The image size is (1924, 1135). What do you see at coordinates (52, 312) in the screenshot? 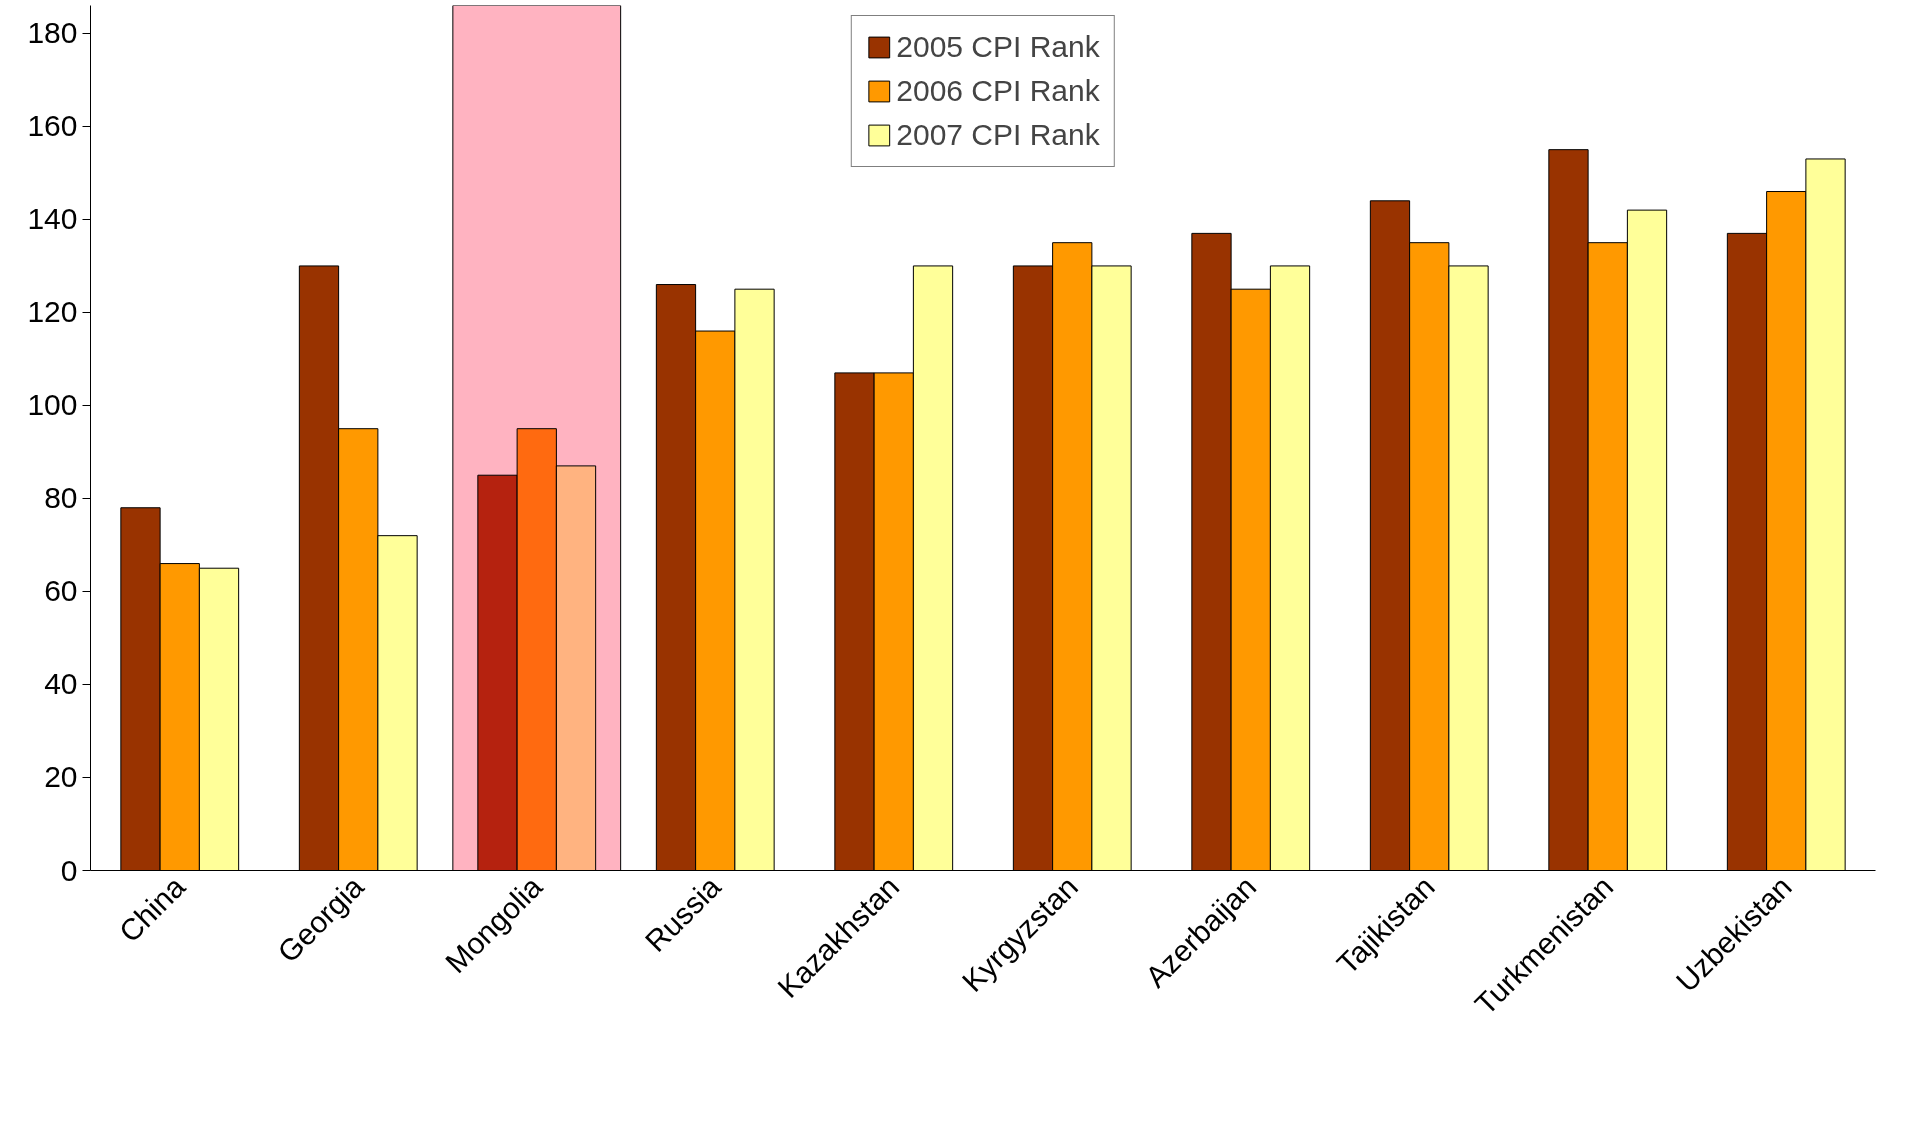
I see `y-tick-label: 120` at bounding box center [52, 312].